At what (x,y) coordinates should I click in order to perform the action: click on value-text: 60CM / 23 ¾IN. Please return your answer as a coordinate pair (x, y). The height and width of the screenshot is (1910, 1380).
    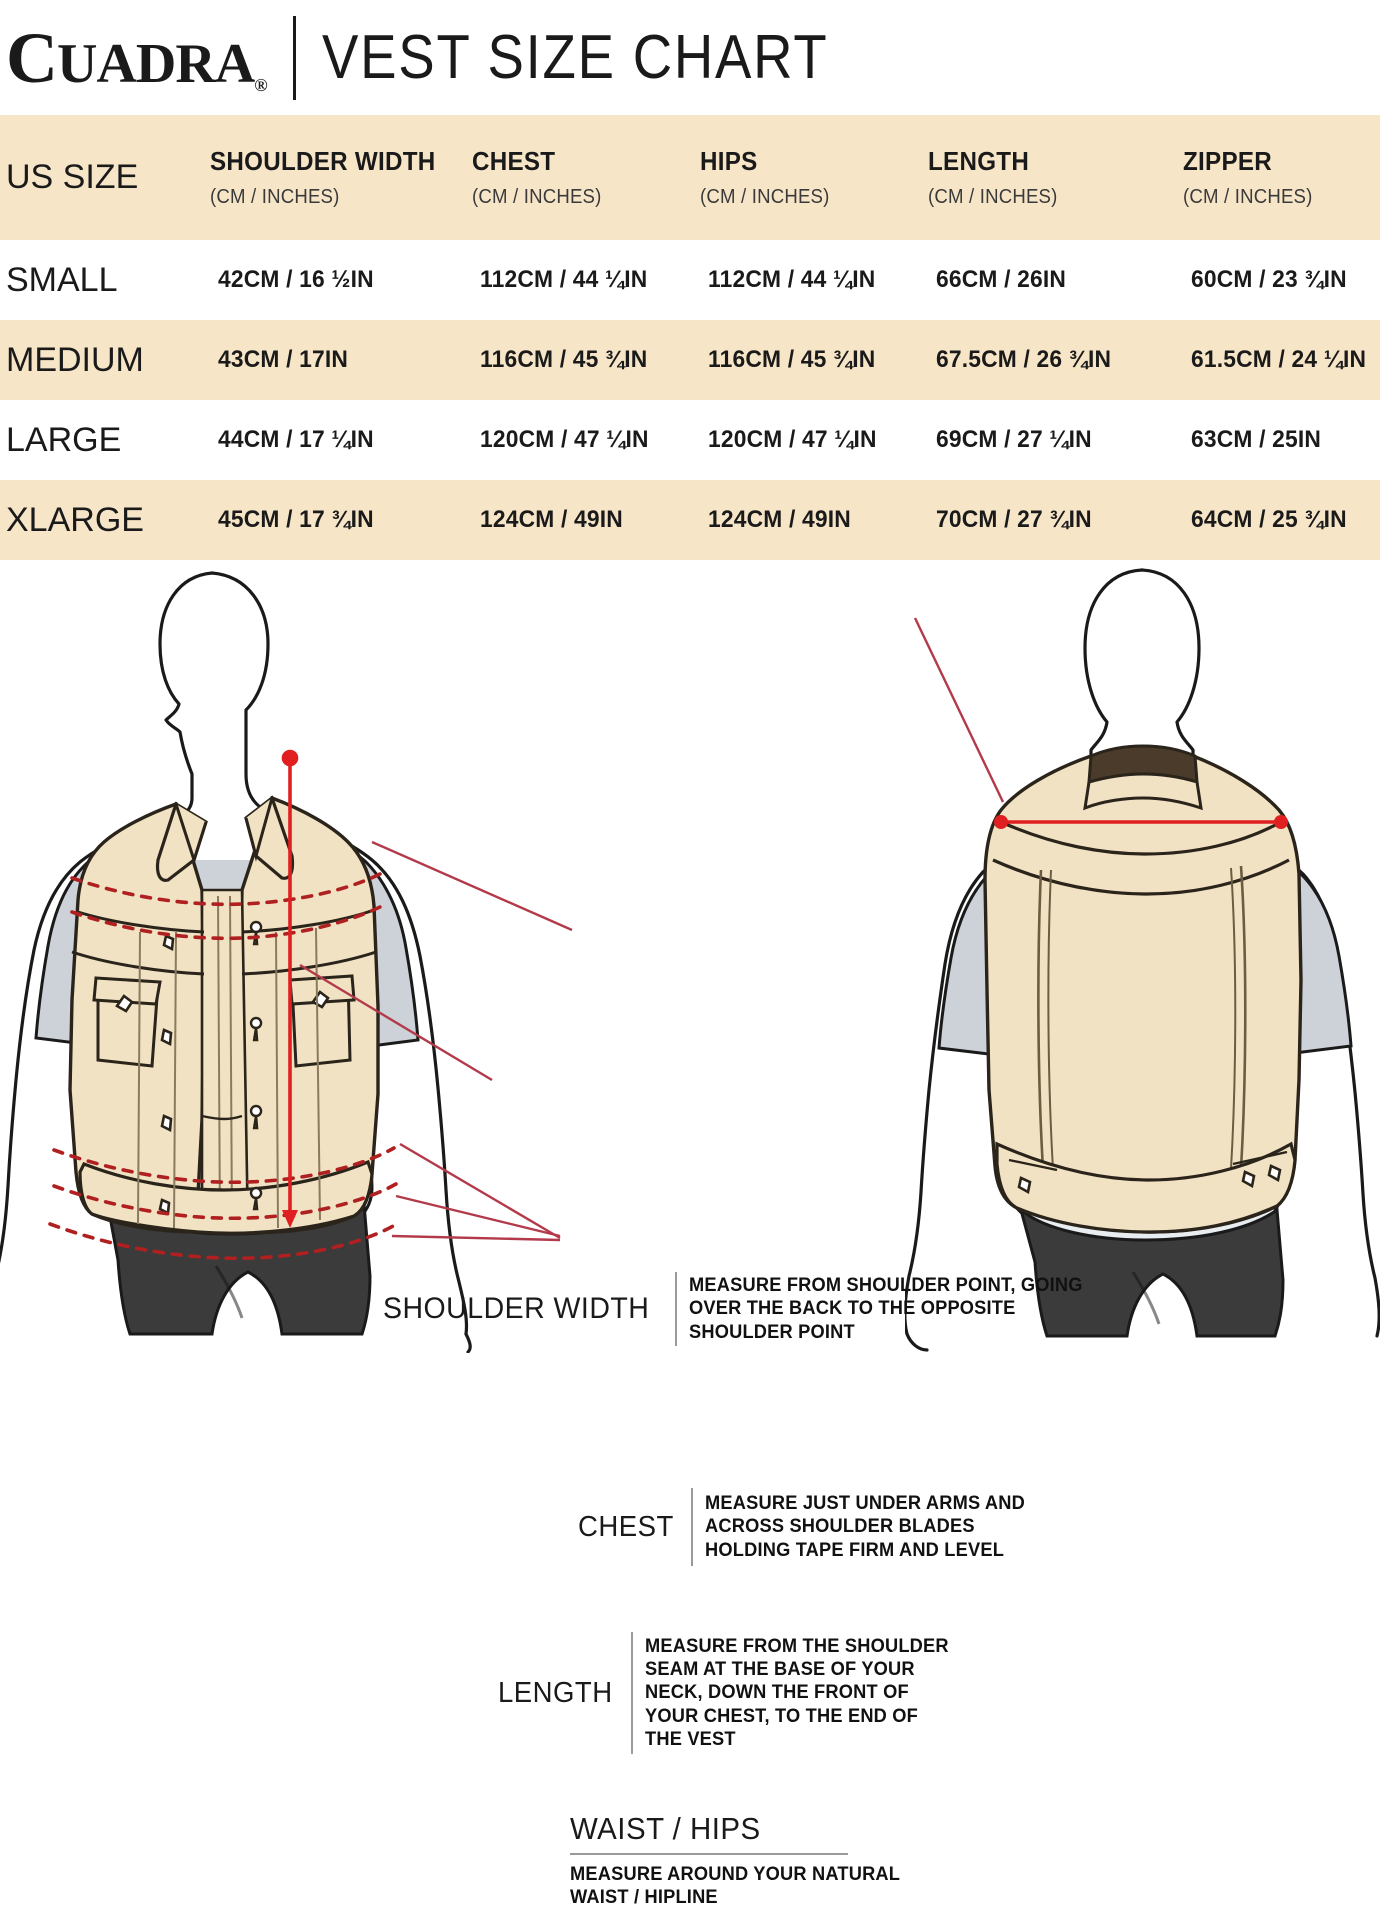
    Looking at the image, I should click on (1269, 279).